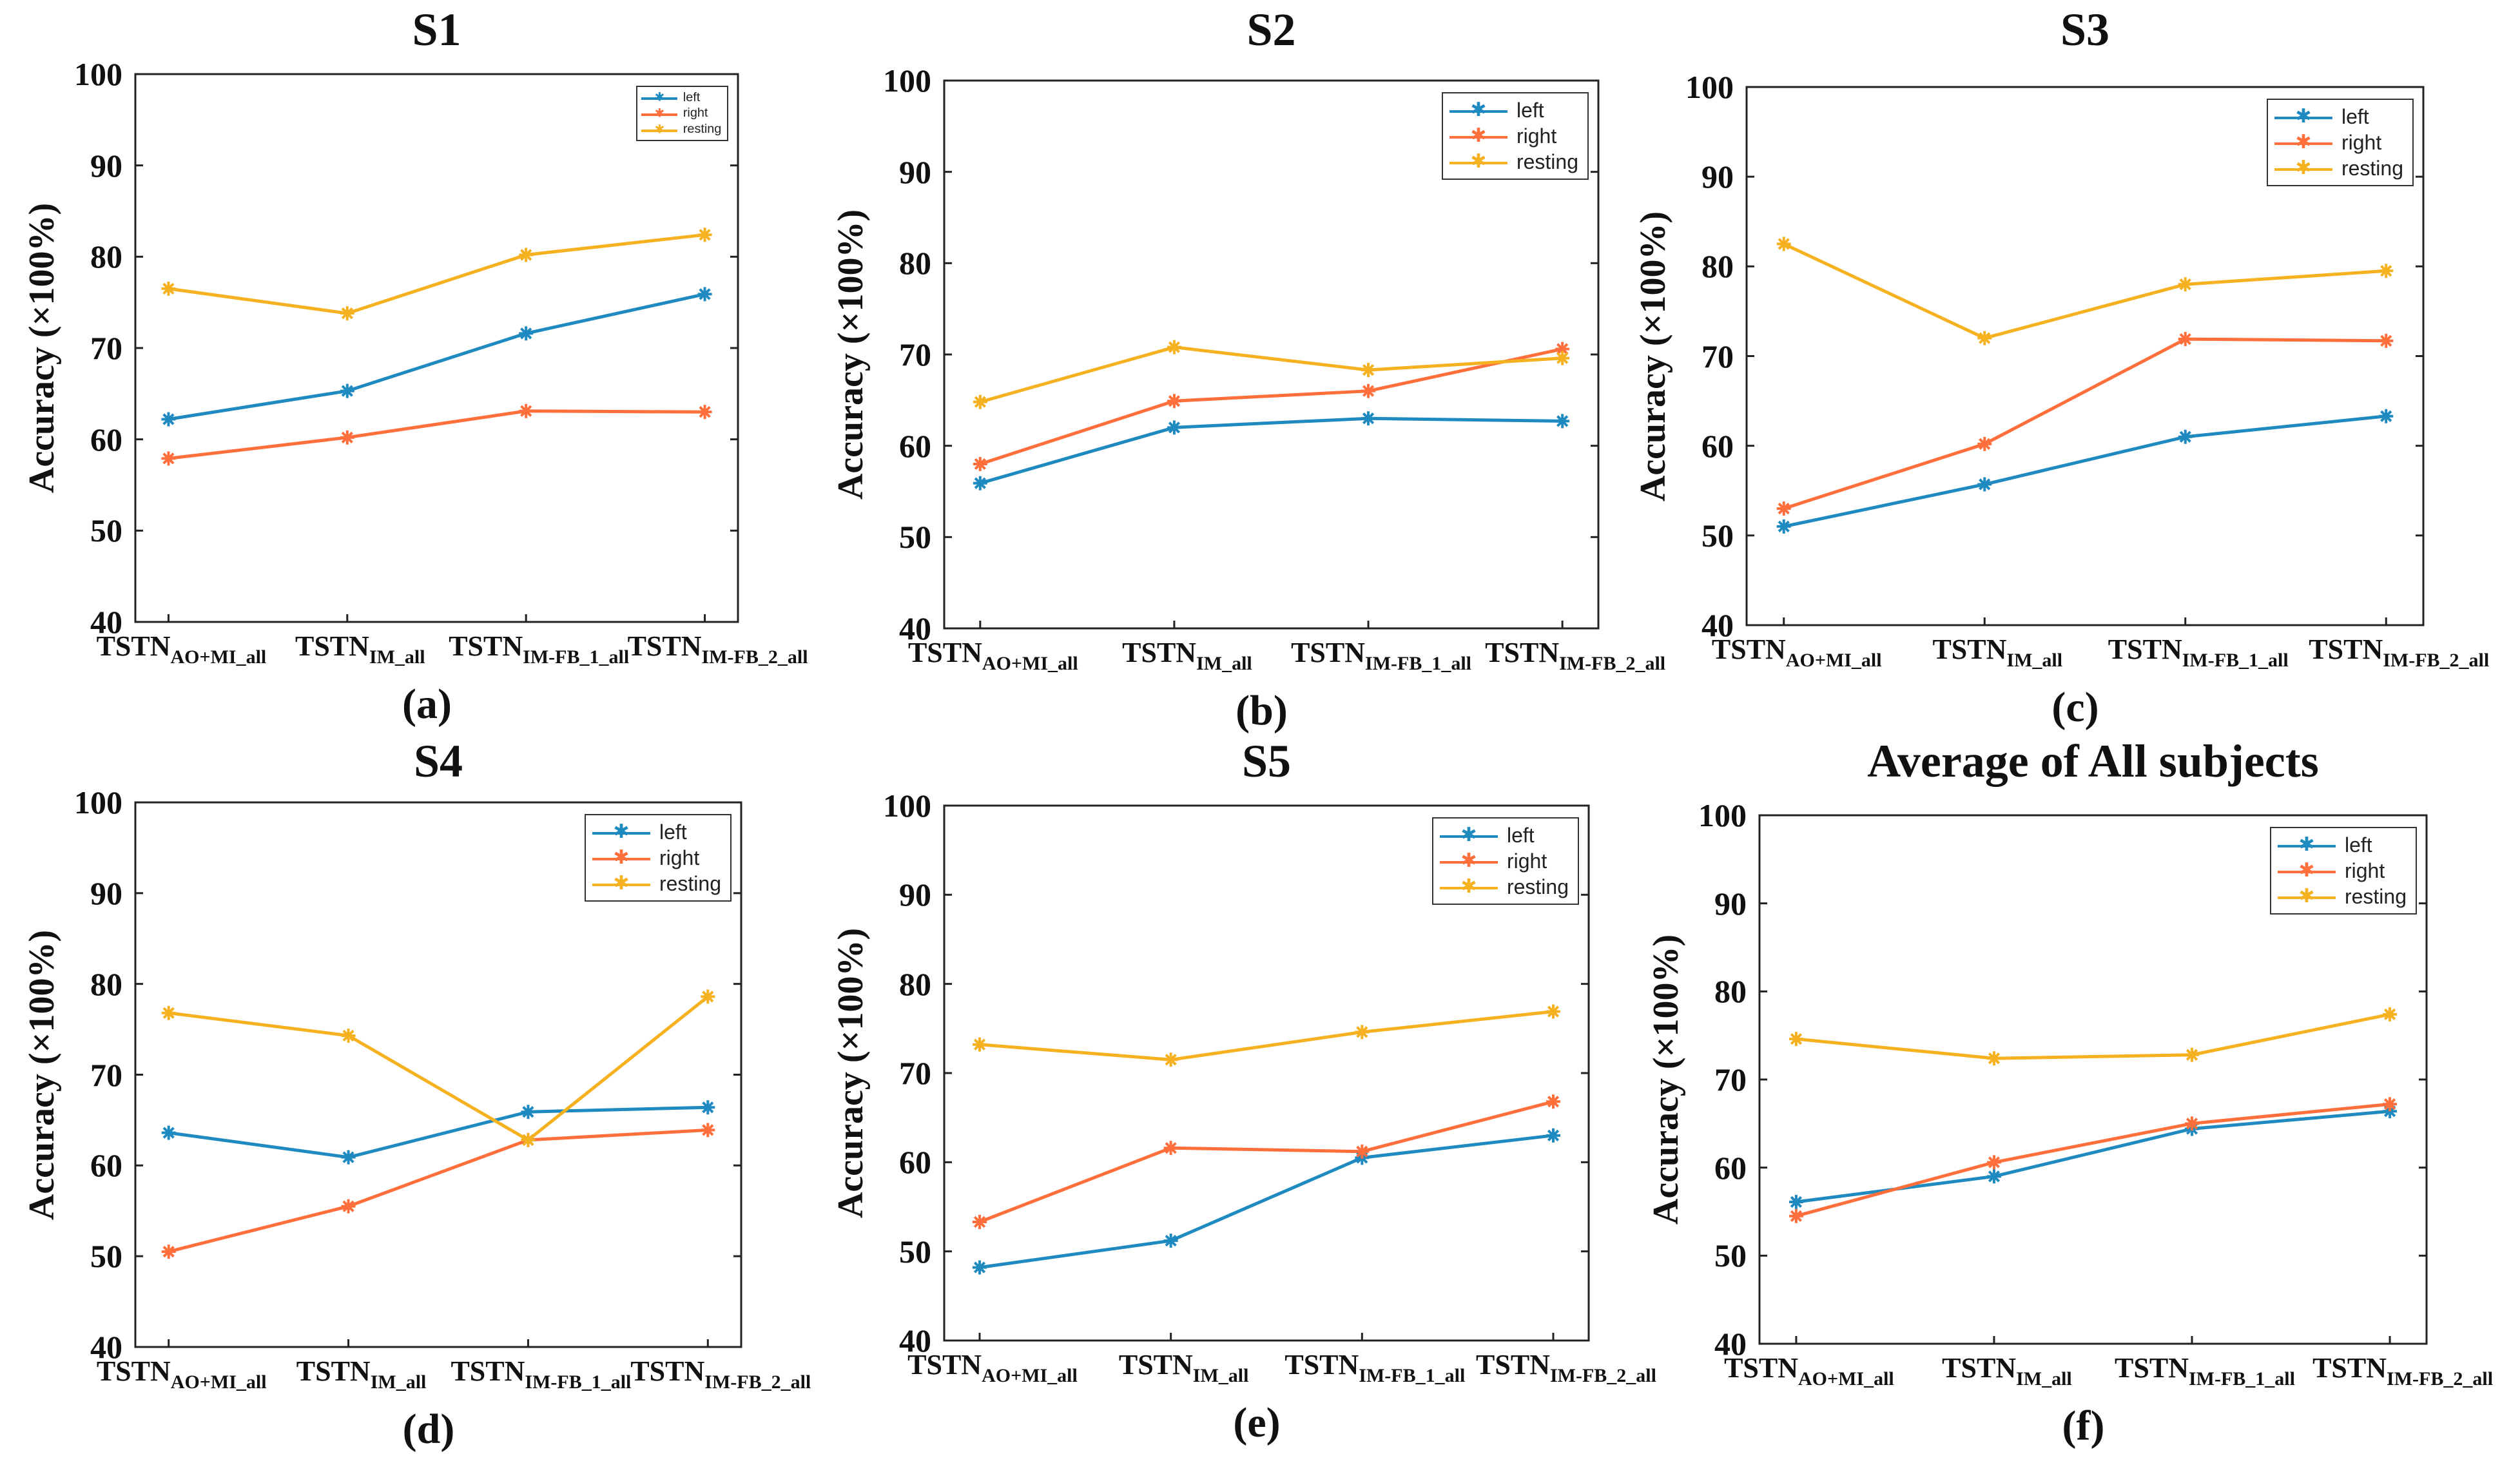 Image resolution: width=2520 pixels, height=1472 pixels. I want to click on panel-label: (e), so click(1257, 1422).